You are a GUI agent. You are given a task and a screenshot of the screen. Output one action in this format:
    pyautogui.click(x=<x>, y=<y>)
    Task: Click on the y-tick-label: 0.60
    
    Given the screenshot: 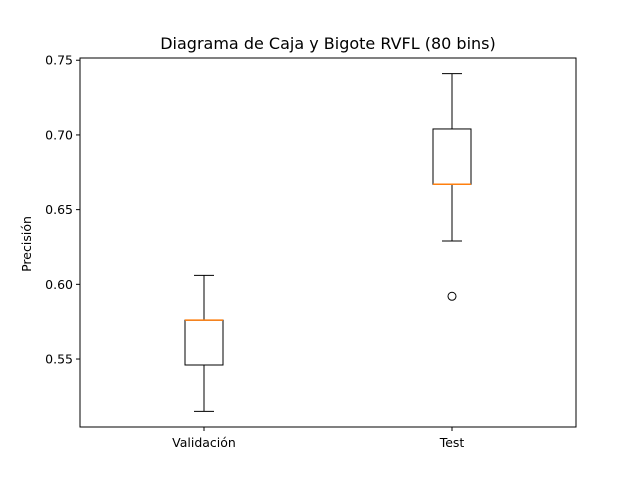 What is the action you would take?
    pyautogui.click(x=59, y=284)
    